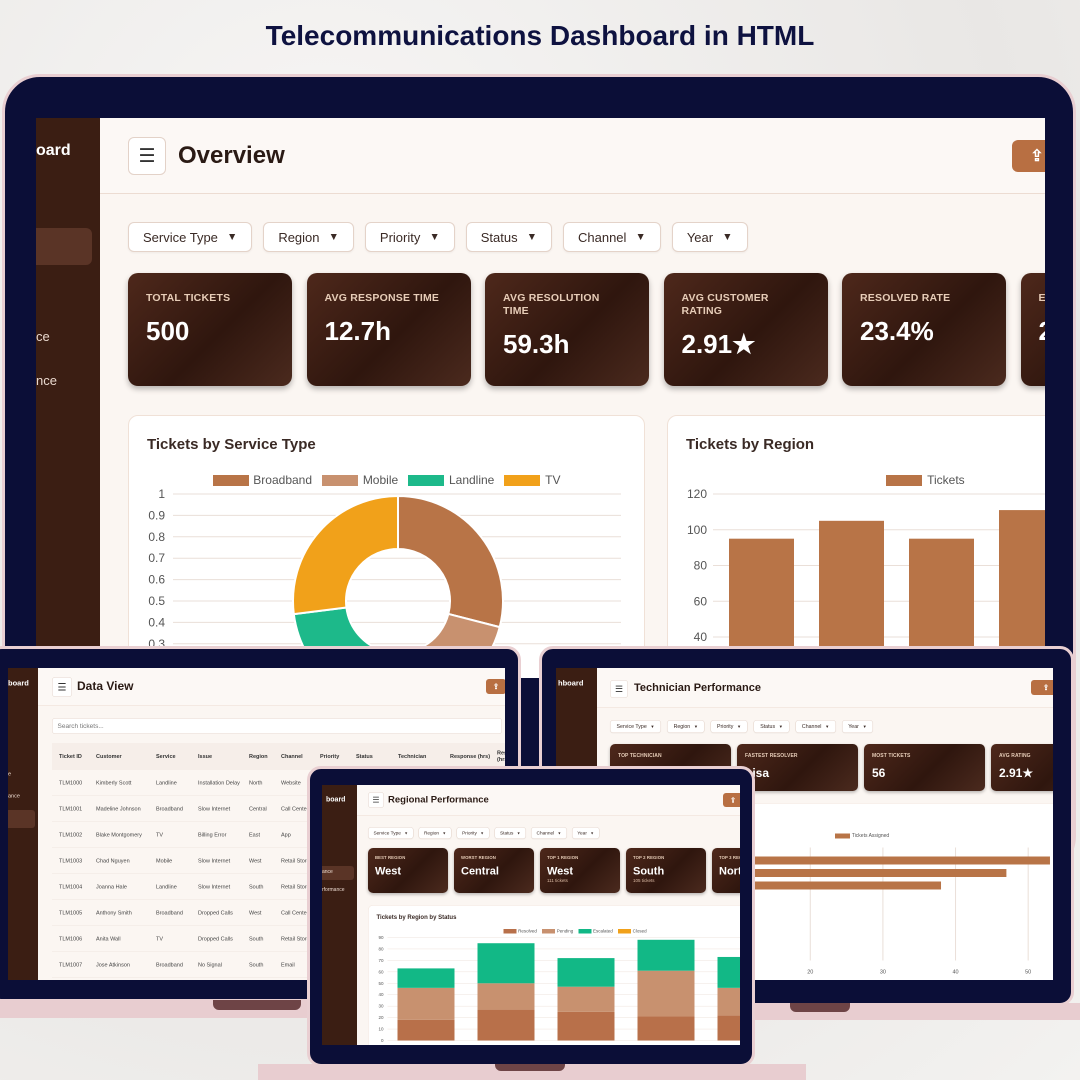  What do you see at coordinates (46, 380) in the screenshot?
I see `sidebar-item: nce` at bounding box center [46, 380].